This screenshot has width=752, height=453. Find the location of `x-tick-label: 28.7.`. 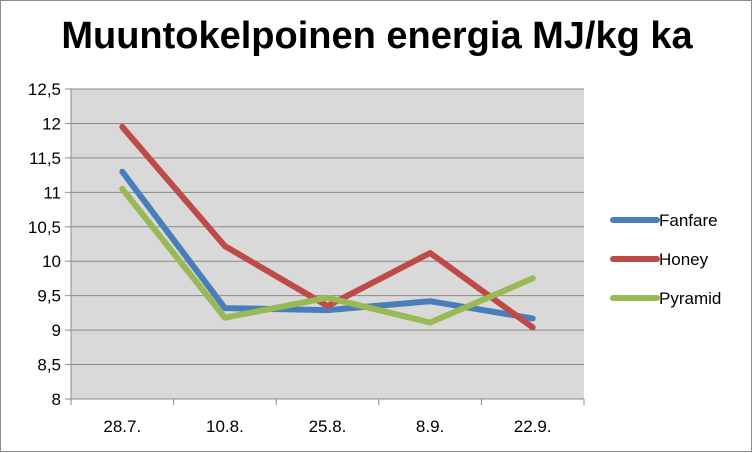

x-tick-label: 28.7. is located at coordinates (122, 426).